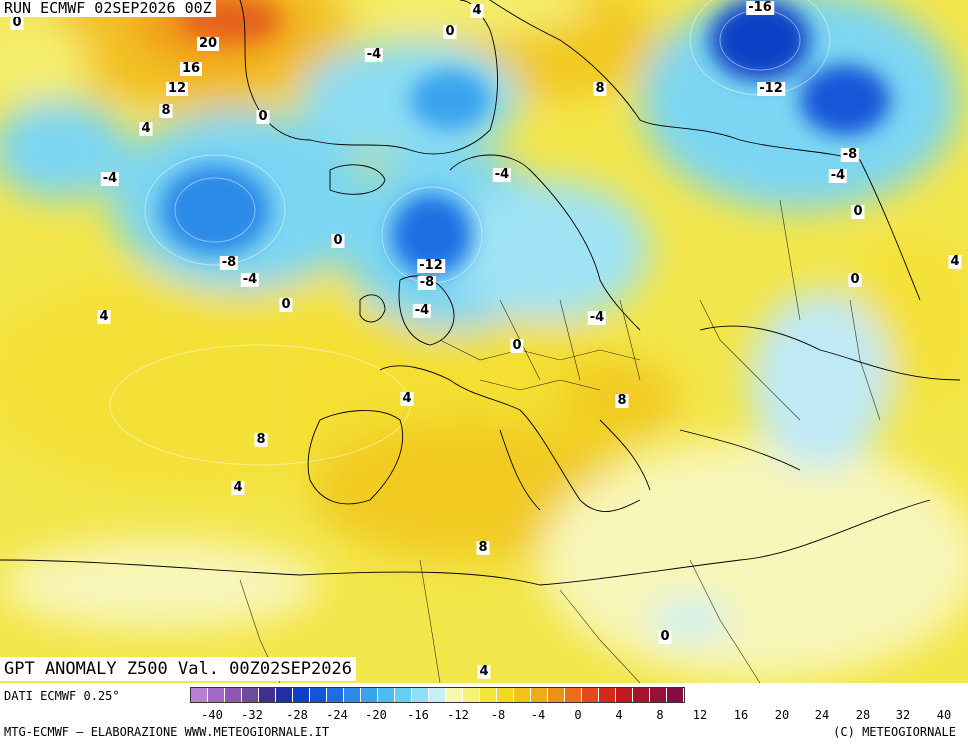  I want to click on contour-label: 20, so click(208, 43).